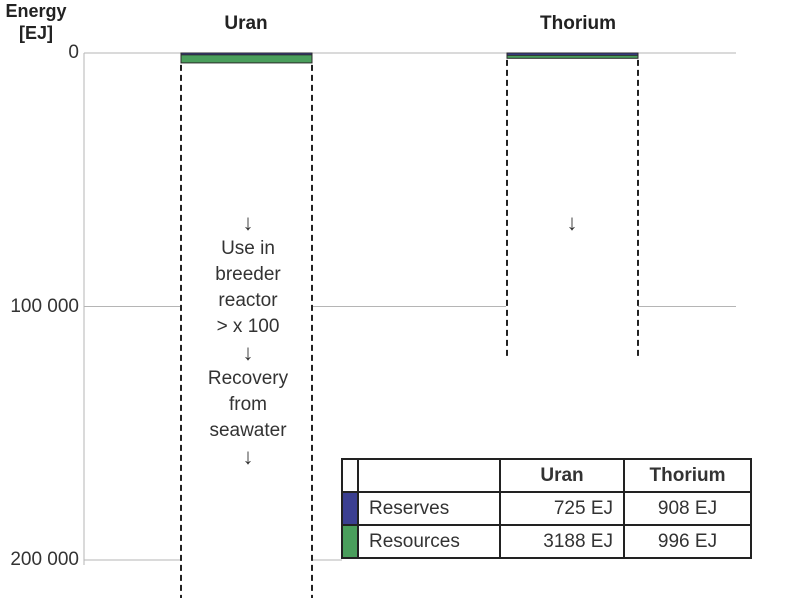 The image size is (800, 607). What do you see at coordinates (248, 378) in the screenshot?
I see `annotation-text: Recovery` at bounding box center [248, 378].